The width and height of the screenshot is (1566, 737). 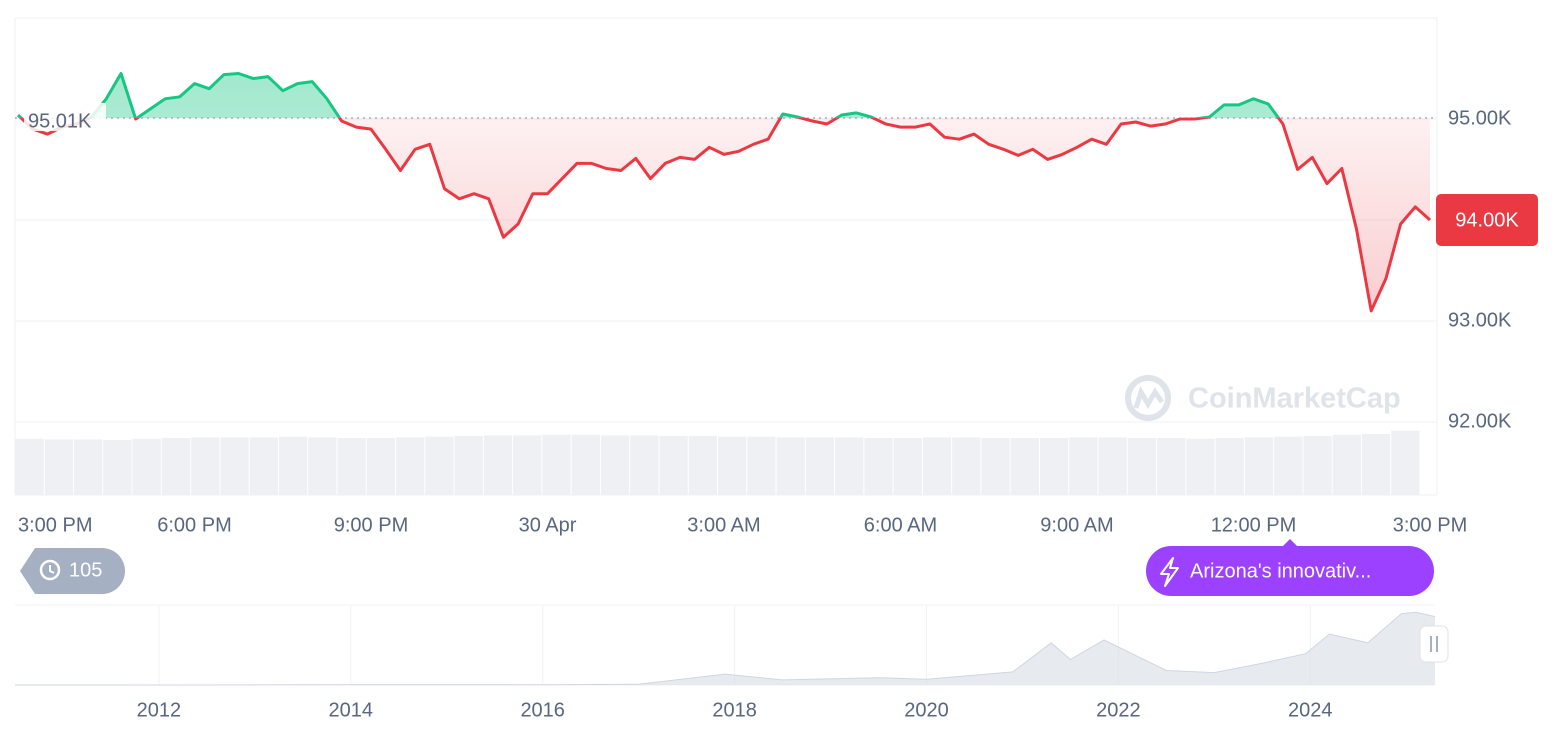 What do you see at coordinates (159, 710) in the screenshot?
I see `navigator-tick-label: 2012` at bounding box center [159, 710].